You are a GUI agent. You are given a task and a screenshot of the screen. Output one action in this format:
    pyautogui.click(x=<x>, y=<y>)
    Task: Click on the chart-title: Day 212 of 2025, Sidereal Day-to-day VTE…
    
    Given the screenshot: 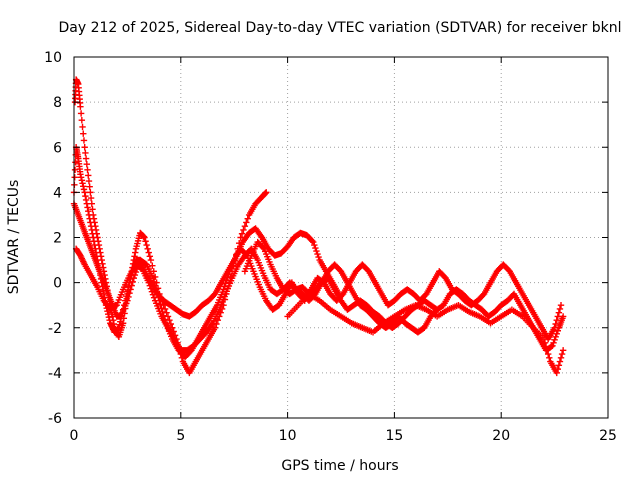 What is the action you would take?
    pyautogui.click(x=340, y=28)
    